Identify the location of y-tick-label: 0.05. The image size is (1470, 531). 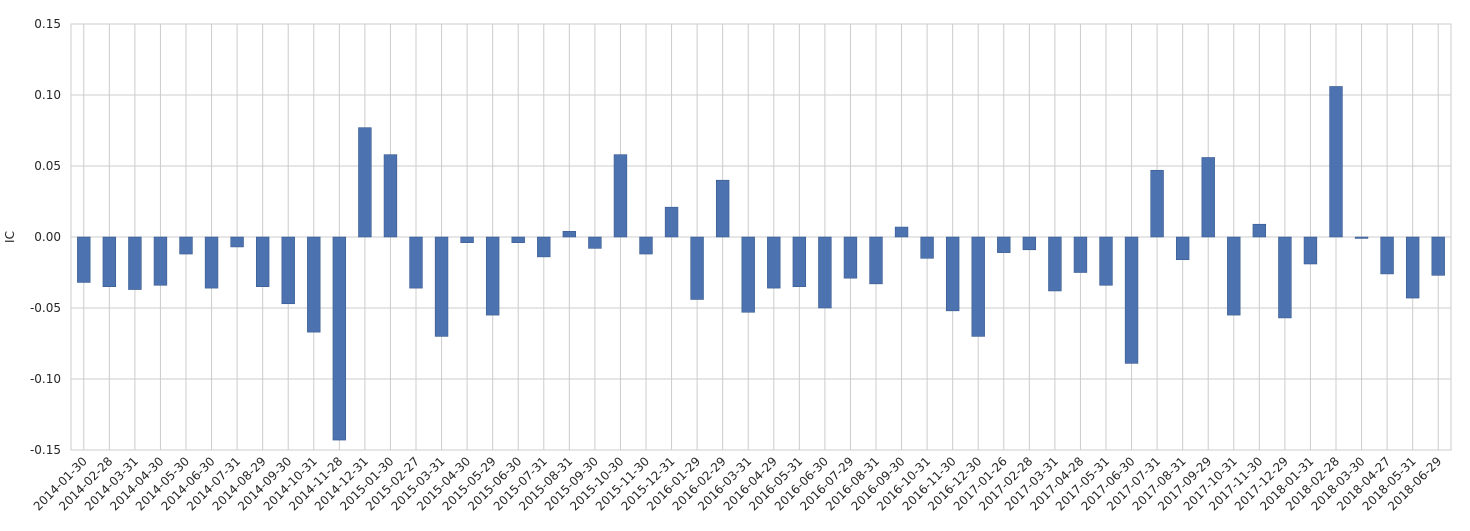
(47, 166).